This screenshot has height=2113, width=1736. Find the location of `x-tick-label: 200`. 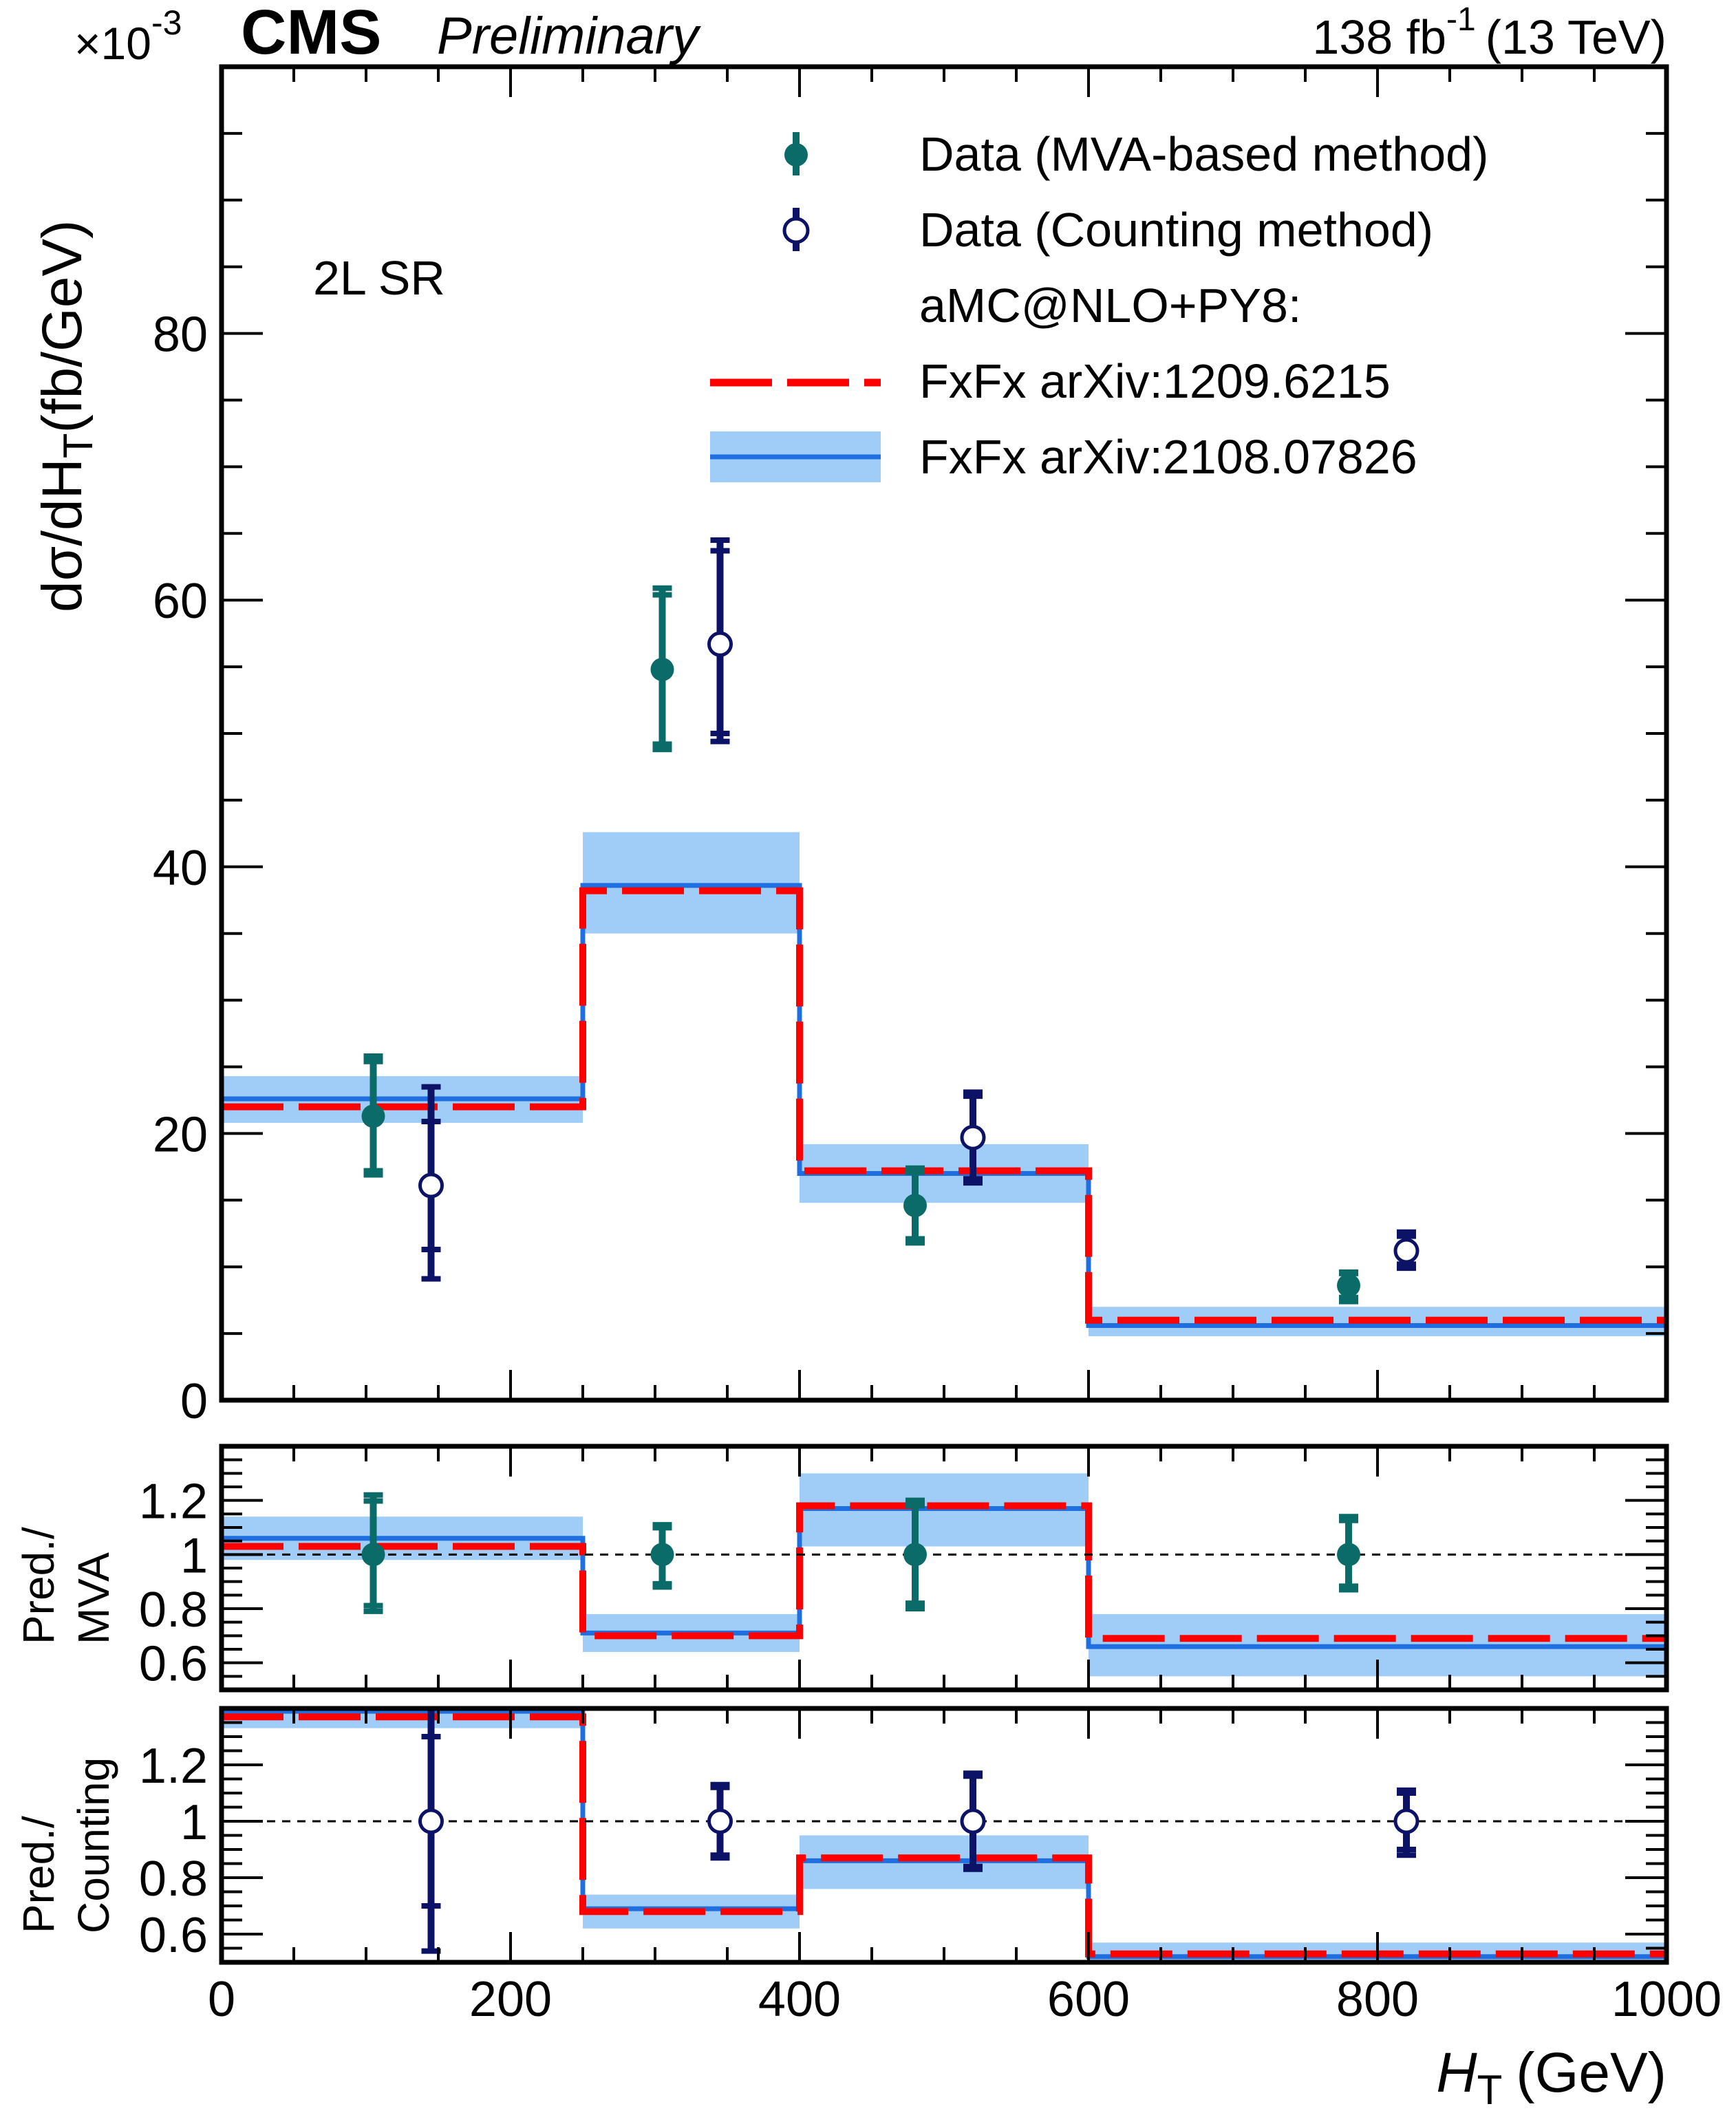

x-tick-label: 200 is located at coordinates (510, 1999).